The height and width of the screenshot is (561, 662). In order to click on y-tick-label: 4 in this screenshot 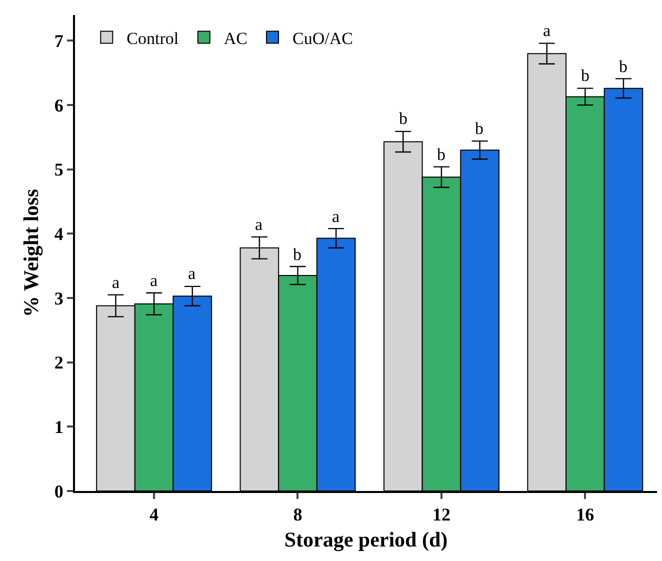, I will do `click(59, 234)`.